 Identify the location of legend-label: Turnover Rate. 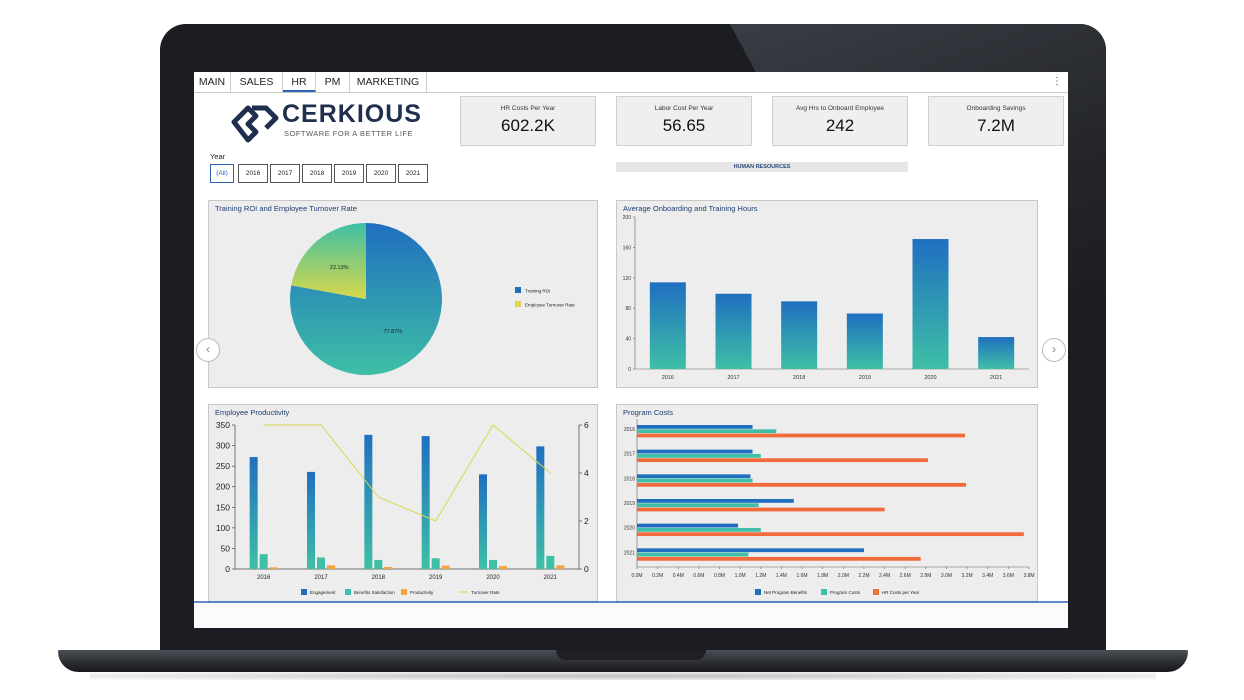
(485, 592).